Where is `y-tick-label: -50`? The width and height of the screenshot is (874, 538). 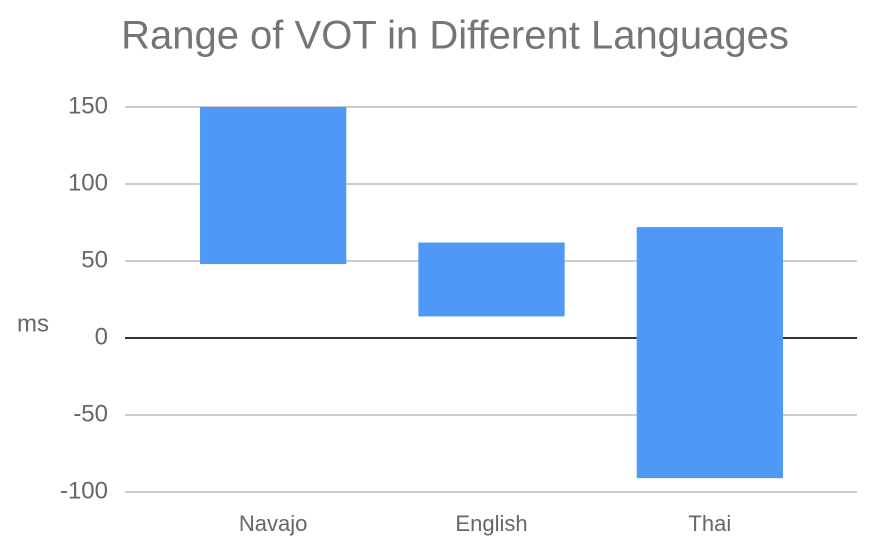 y-tick-label: -50 is located at coordinates (90, 413).